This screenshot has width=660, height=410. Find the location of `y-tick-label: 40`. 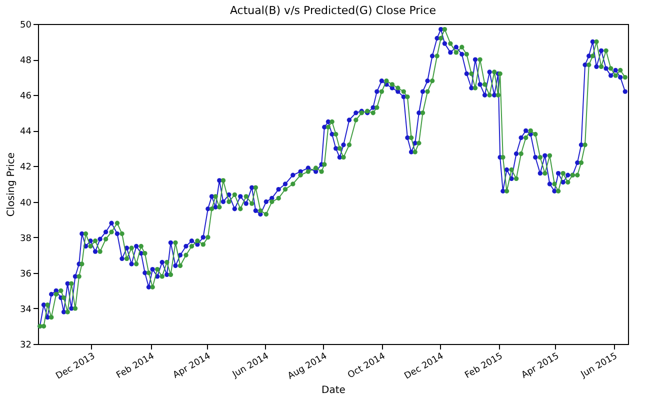

y-tick-label: 40 is located at coordinates (26, 203).